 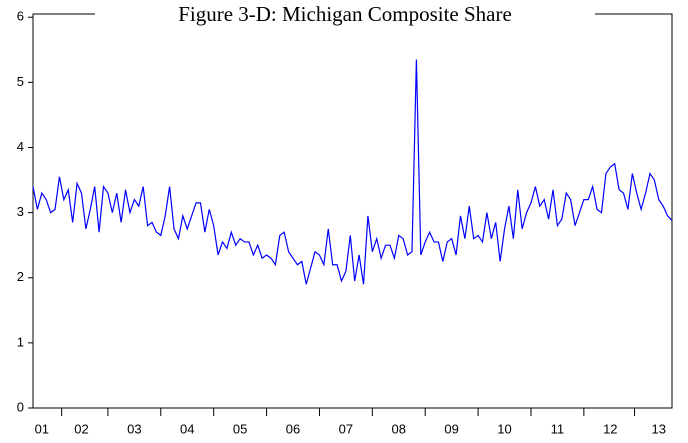 What do you see at coordinates (451, 428) in the screenshot?
I see `x-tick-label: 09` at bounding box center [451, 428].